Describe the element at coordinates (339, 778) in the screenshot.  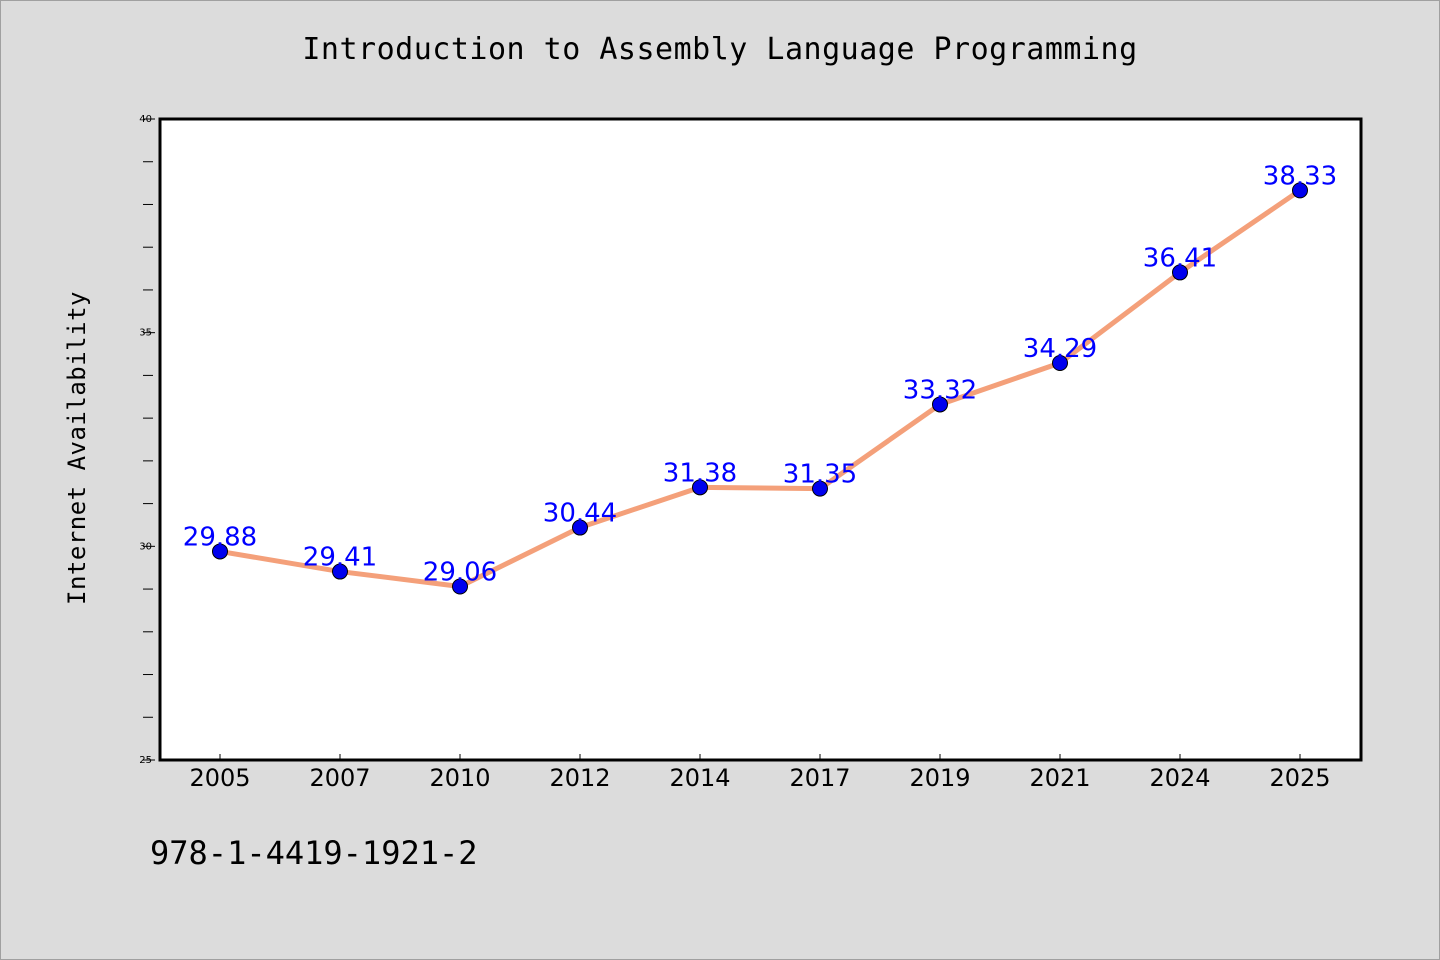
I see `x-tick-label: 2007` at that location.